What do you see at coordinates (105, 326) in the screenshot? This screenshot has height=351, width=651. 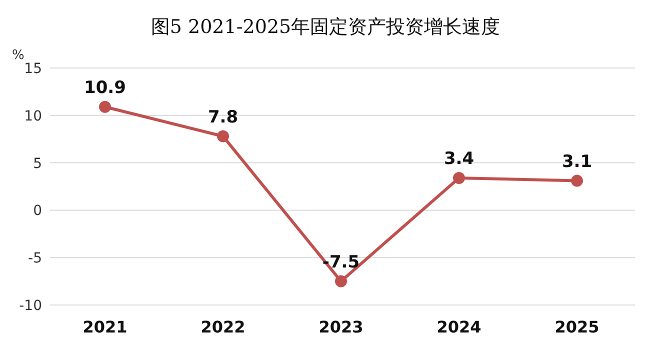 I see `x-tick-label: 2021` at bounding box center [105, 326].